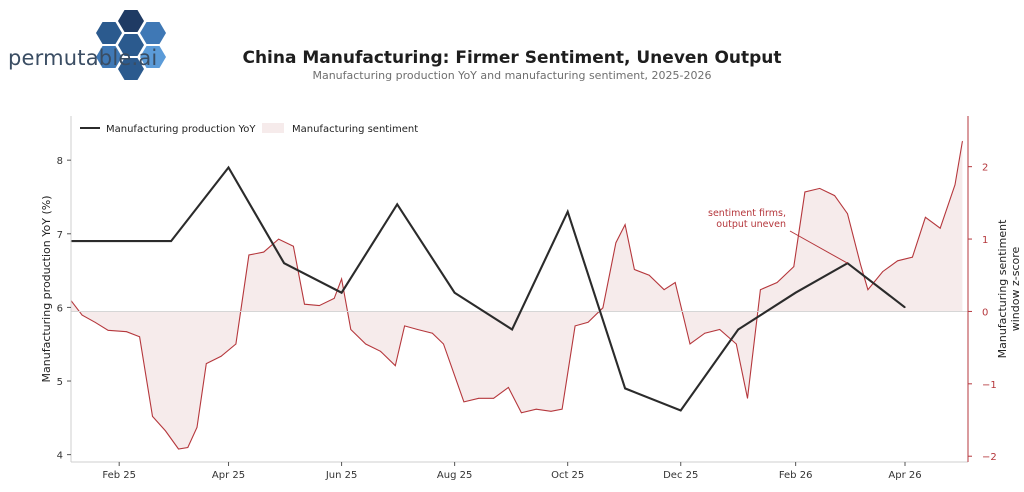  I want to click on y2-axis-label: window z-score, so click(1015, 289).